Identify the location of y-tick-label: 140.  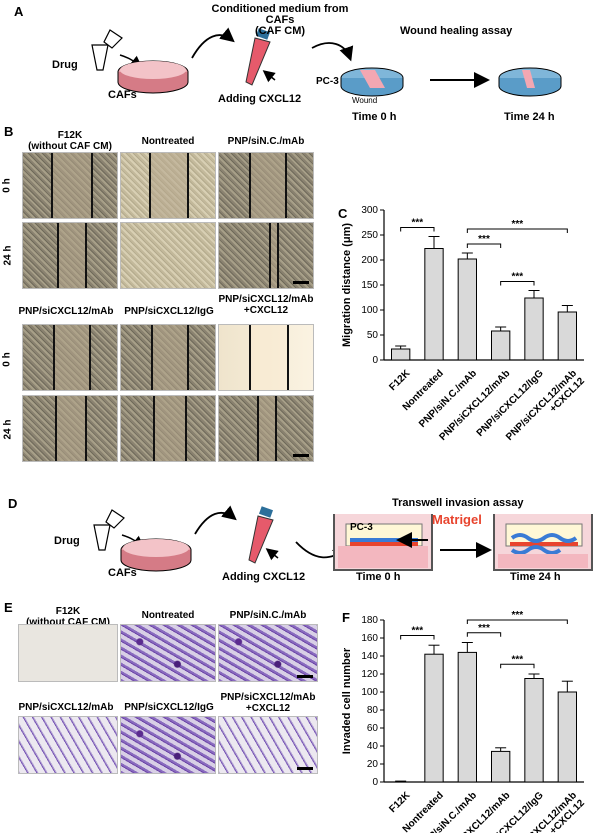
(369, 656).